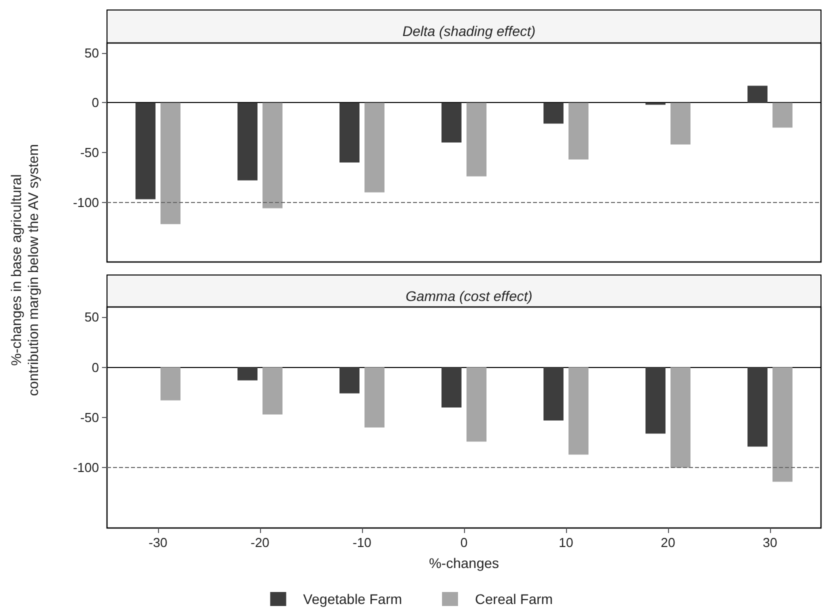  Describe the element at coordinates (469, 31) in the screenshot. I see `chart-title: Delta (shading effect)` at that location.